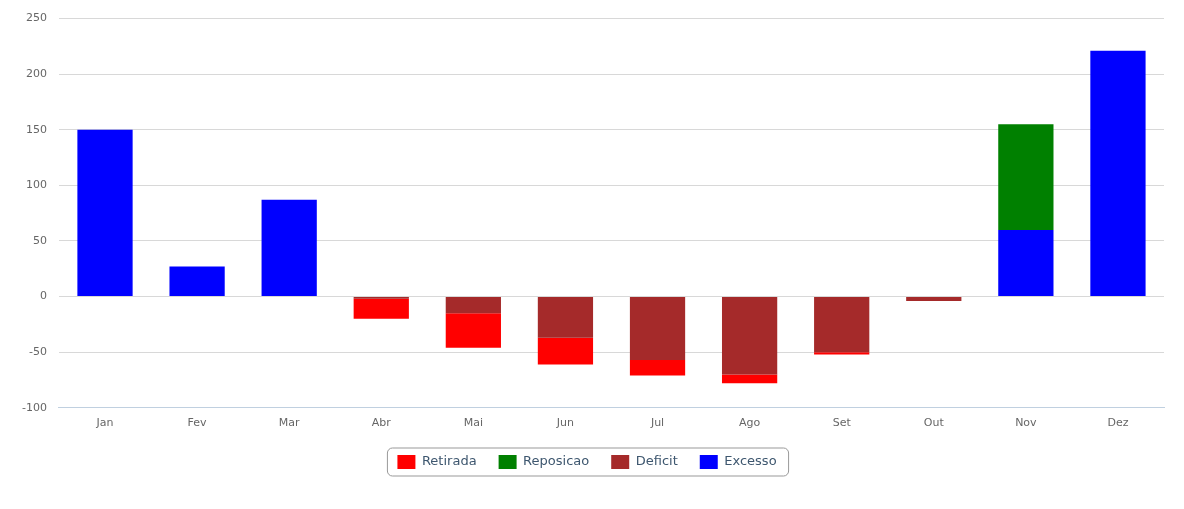  Describe the element at coordinates (381, 423) in the screenshot. I see `x-tick-label: Abr` at that location.